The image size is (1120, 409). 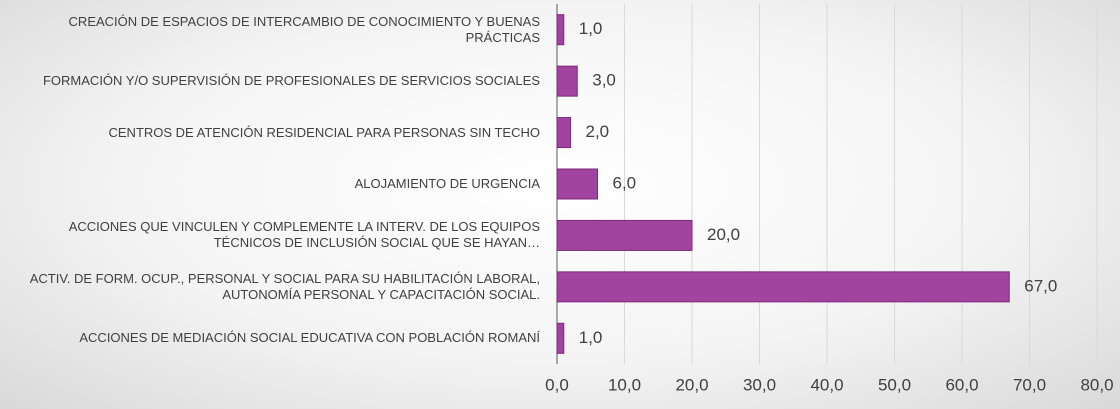 I want to click on x-tick-label: 10,0, so click(x=624, y=384).